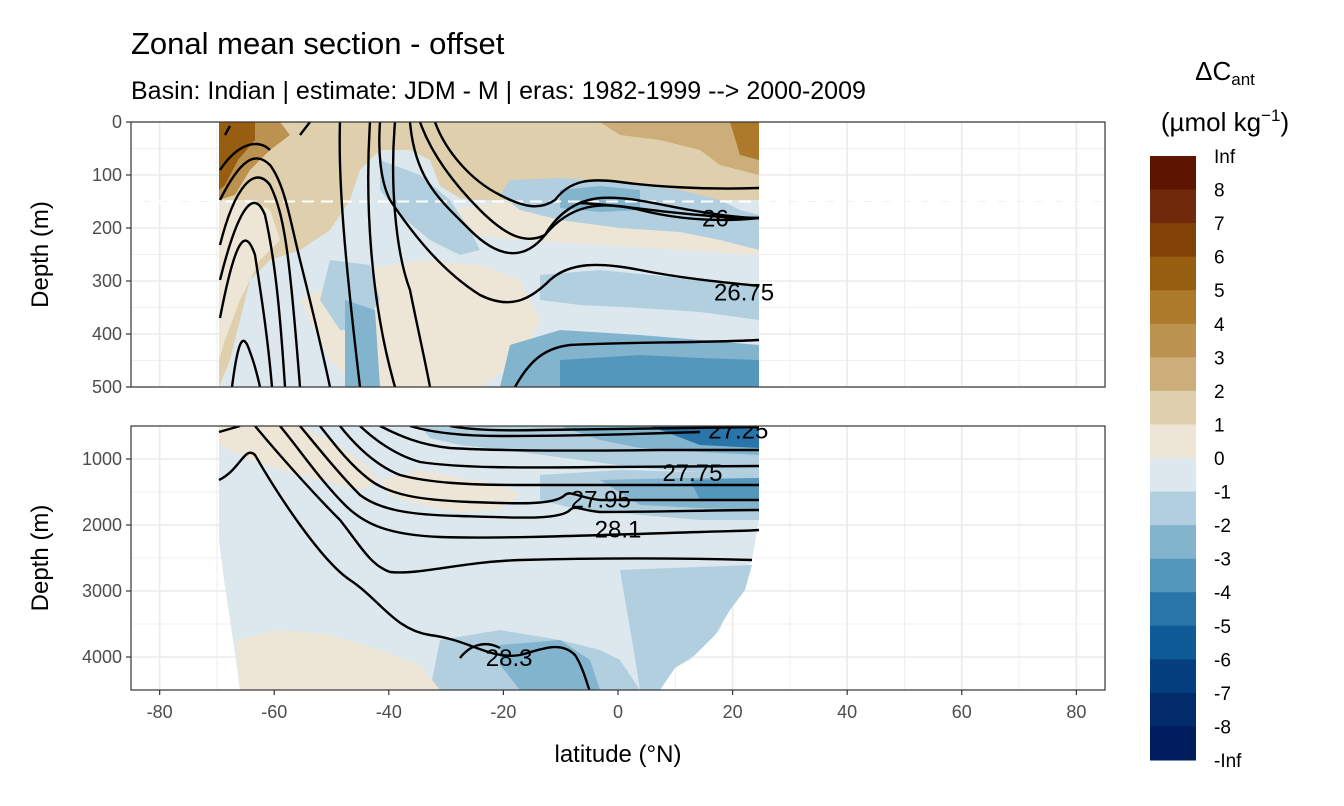 The height and width of the screenshot is (806, 1344). What do you see at coordinates (40, 558) in the screenshot?
I see `lower-y-axis-title: Depth (m)` at bounding box center [40, 558].